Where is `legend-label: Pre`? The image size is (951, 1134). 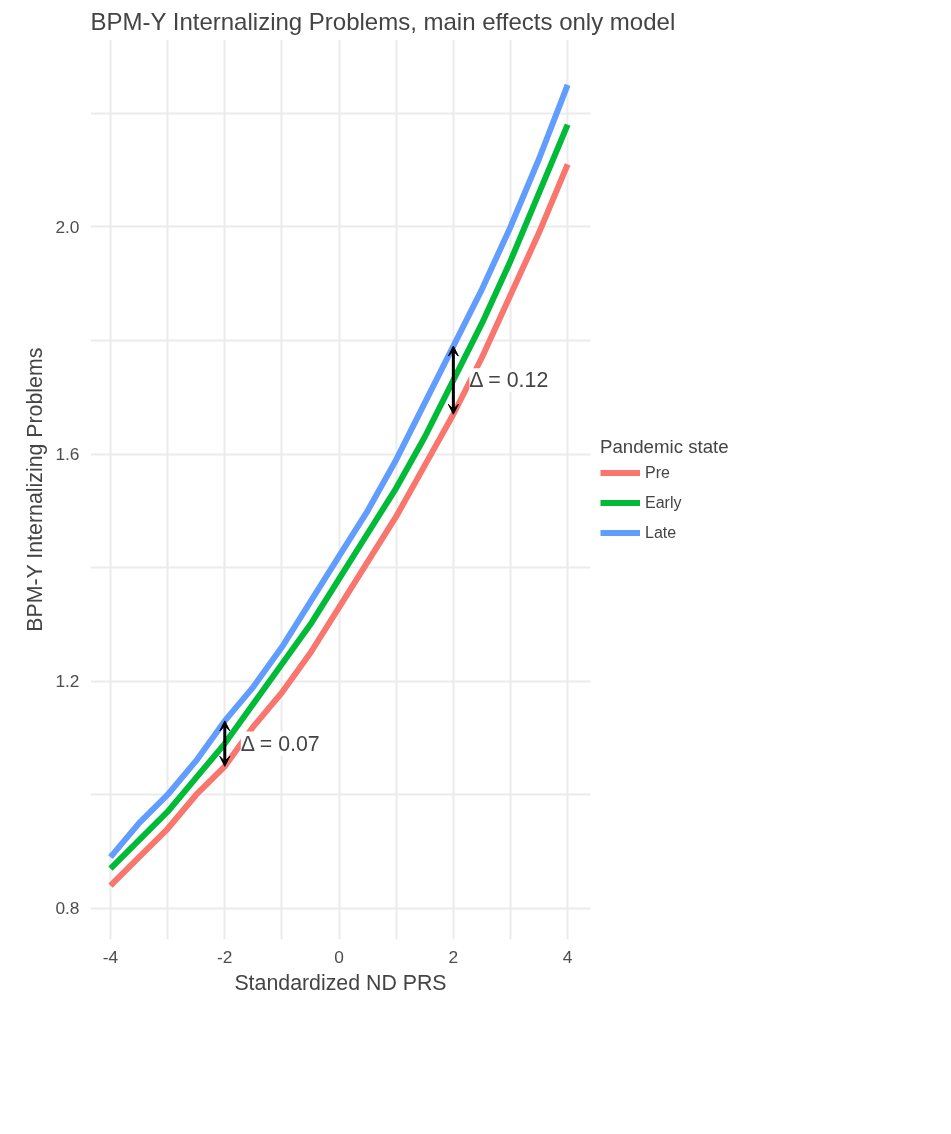 legend-label: Pre is located at coordinates (657, 472).